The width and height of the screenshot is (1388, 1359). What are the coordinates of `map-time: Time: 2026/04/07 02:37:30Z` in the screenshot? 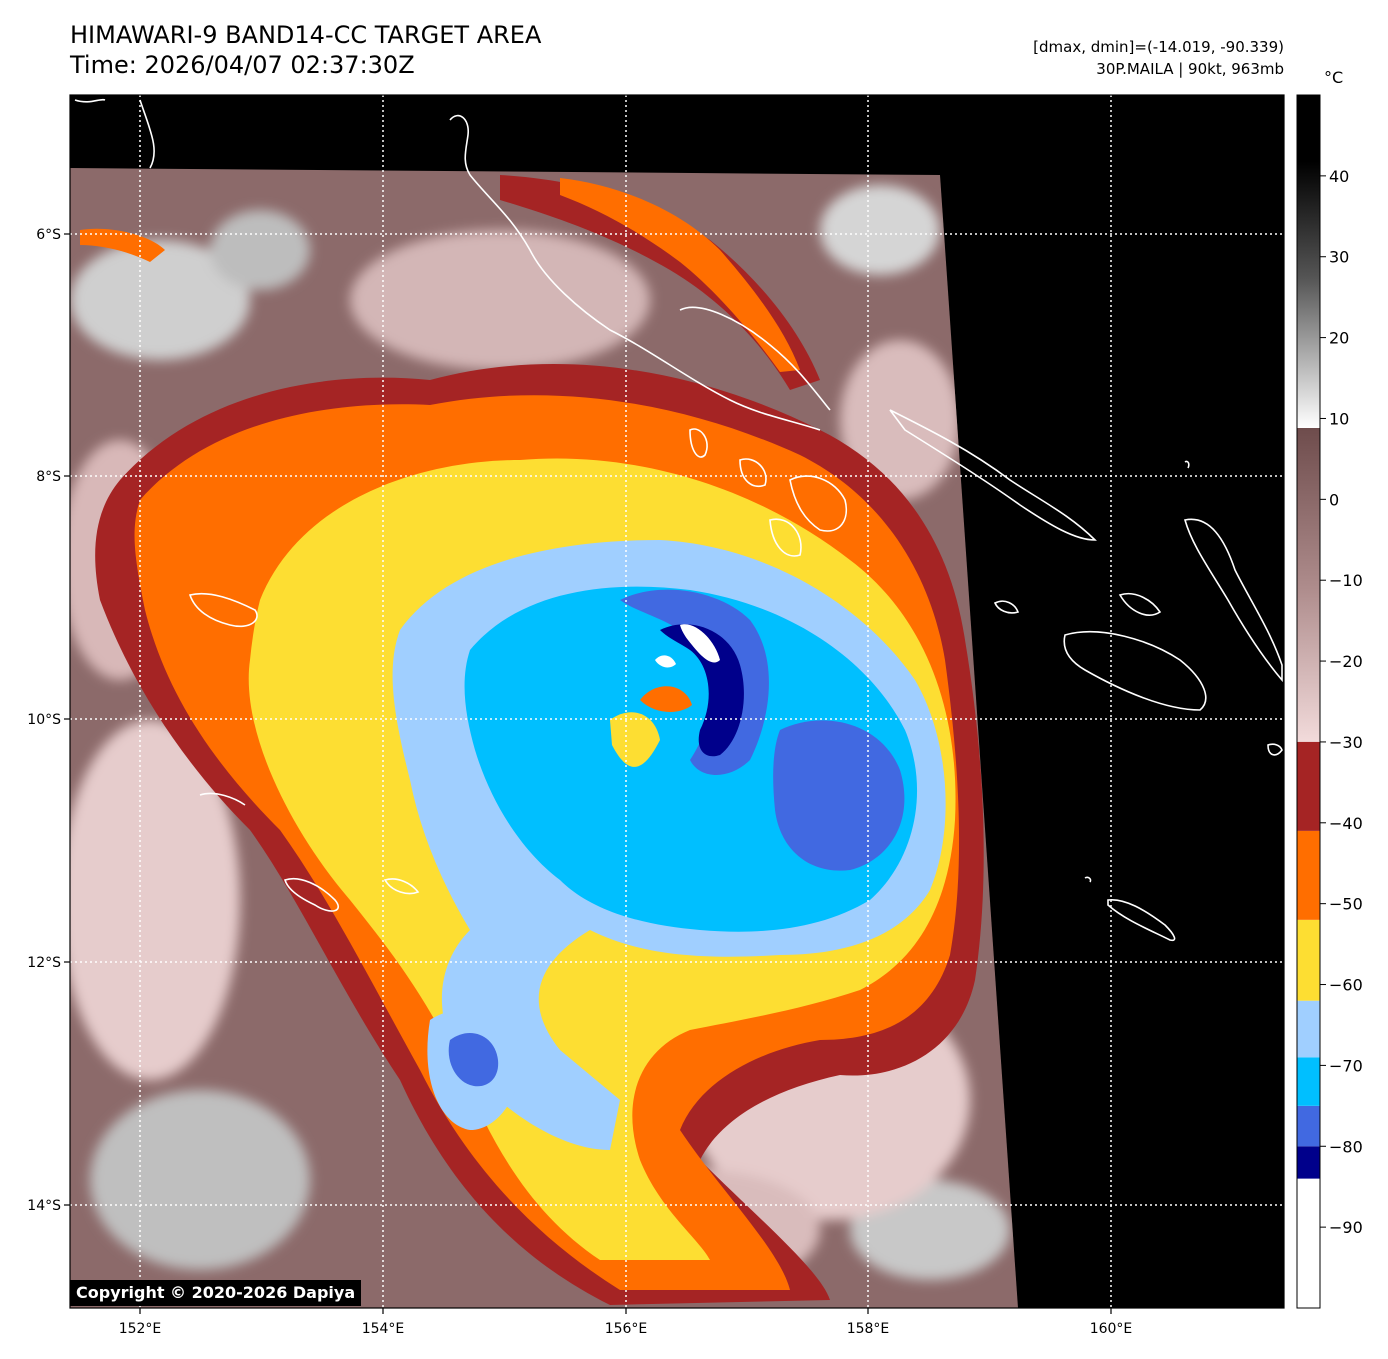 It's located at (242, 65).